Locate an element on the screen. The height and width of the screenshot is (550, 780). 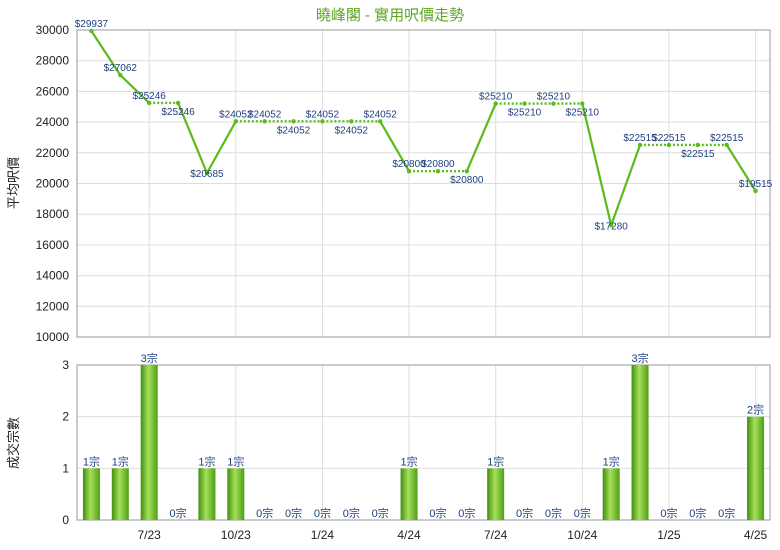
price-data-label: $19515 is located at coordinates (756, 184).